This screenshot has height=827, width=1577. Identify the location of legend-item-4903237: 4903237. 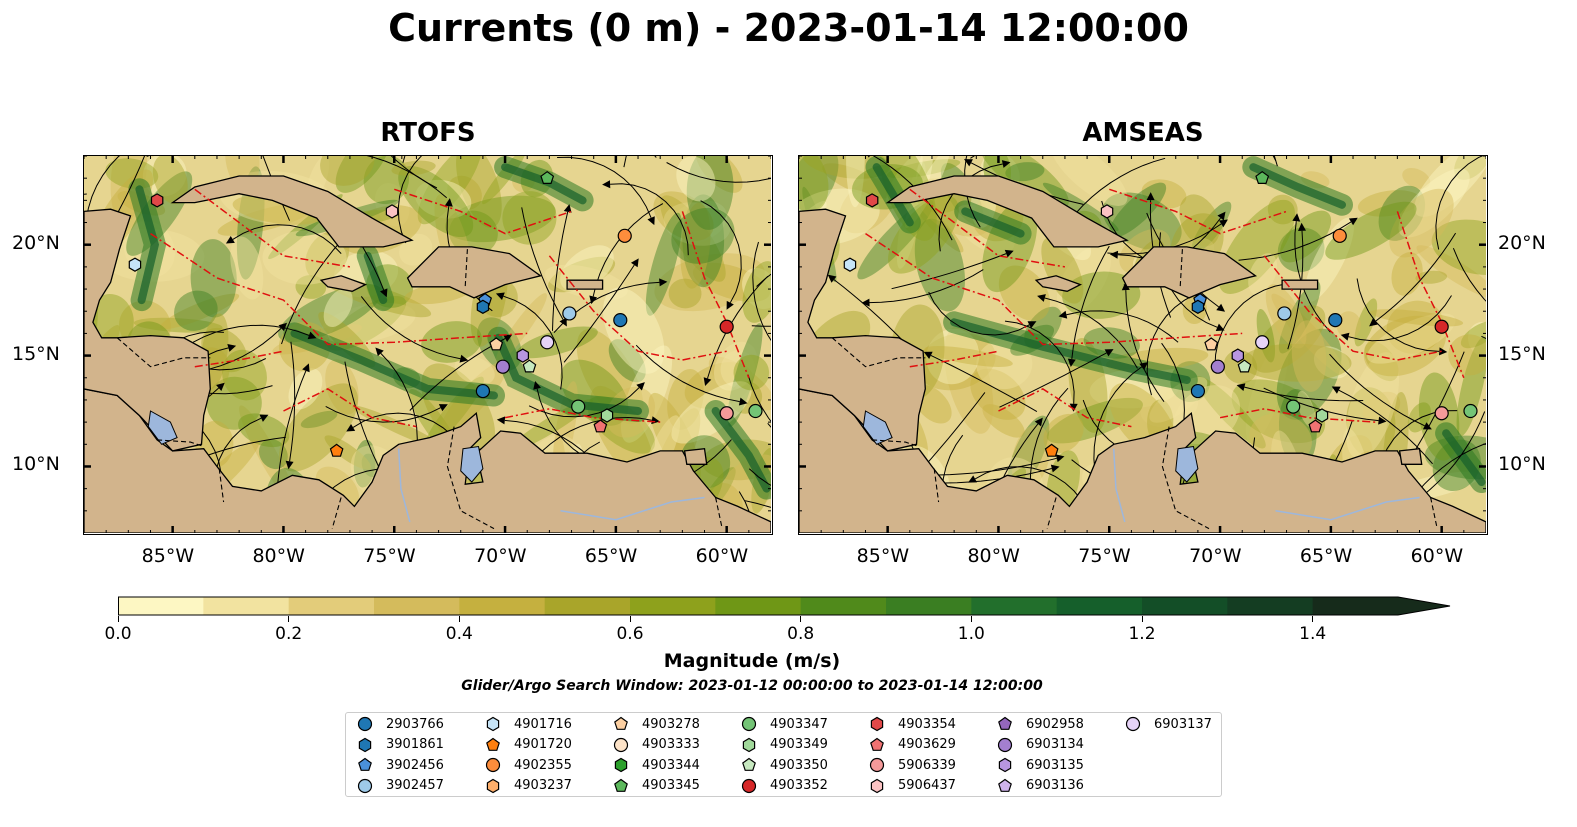
(528, 786).